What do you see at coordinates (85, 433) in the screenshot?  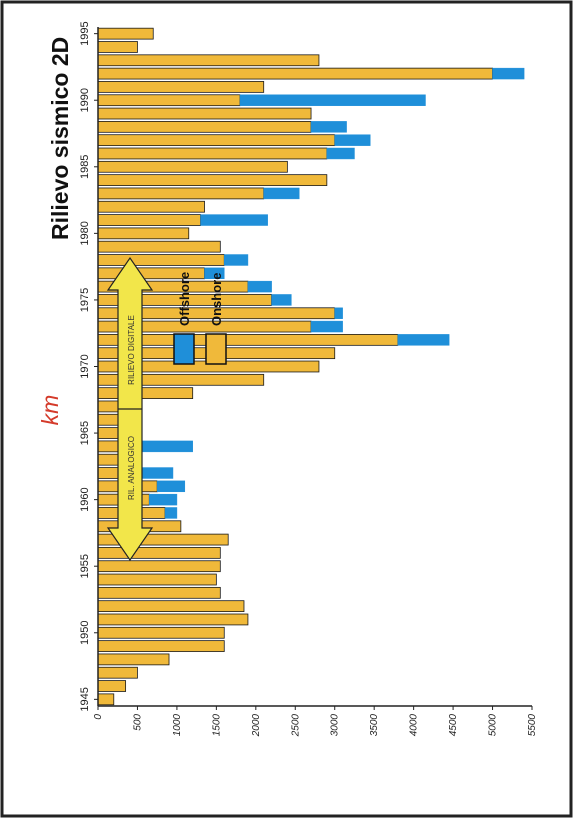 I see `x-tick-label: 1965` at bounding box center [85, 433].